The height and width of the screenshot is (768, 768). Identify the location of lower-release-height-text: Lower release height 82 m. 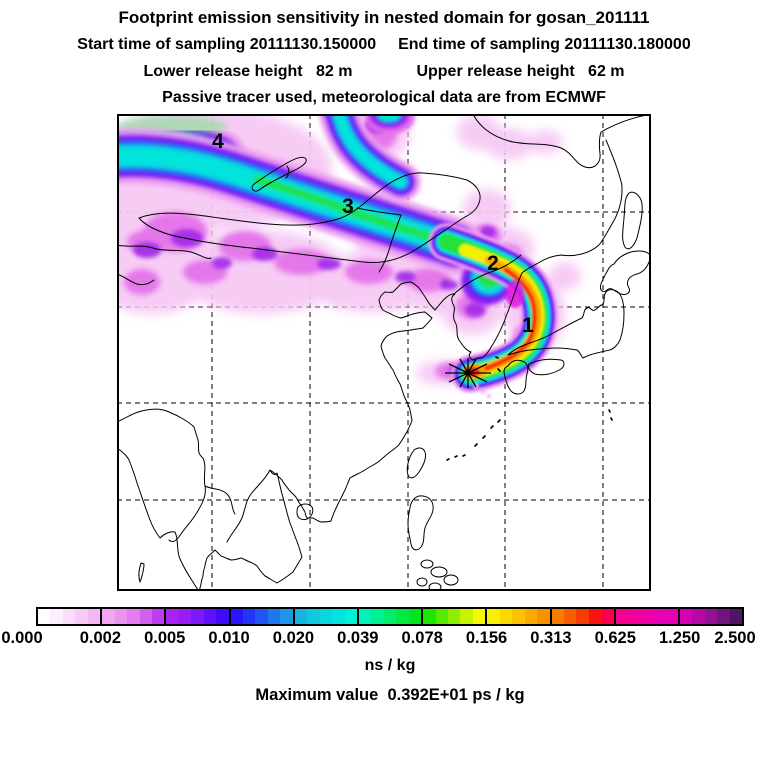
(248, 71).